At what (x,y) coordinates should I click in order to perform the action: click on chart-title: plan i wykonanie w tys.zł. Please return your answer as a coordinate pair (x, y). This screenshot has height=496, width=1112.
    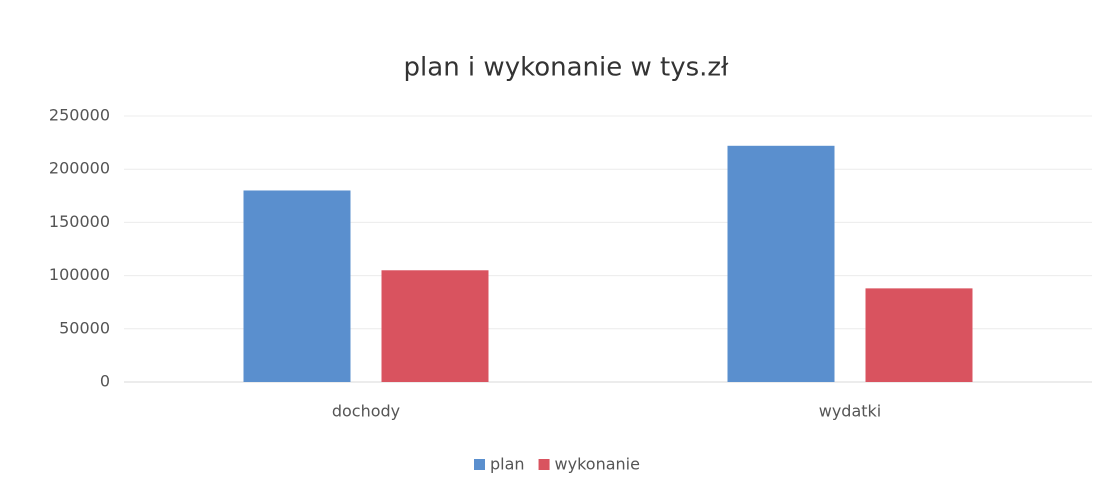
    Looking at the image, I should click on (567, 68).